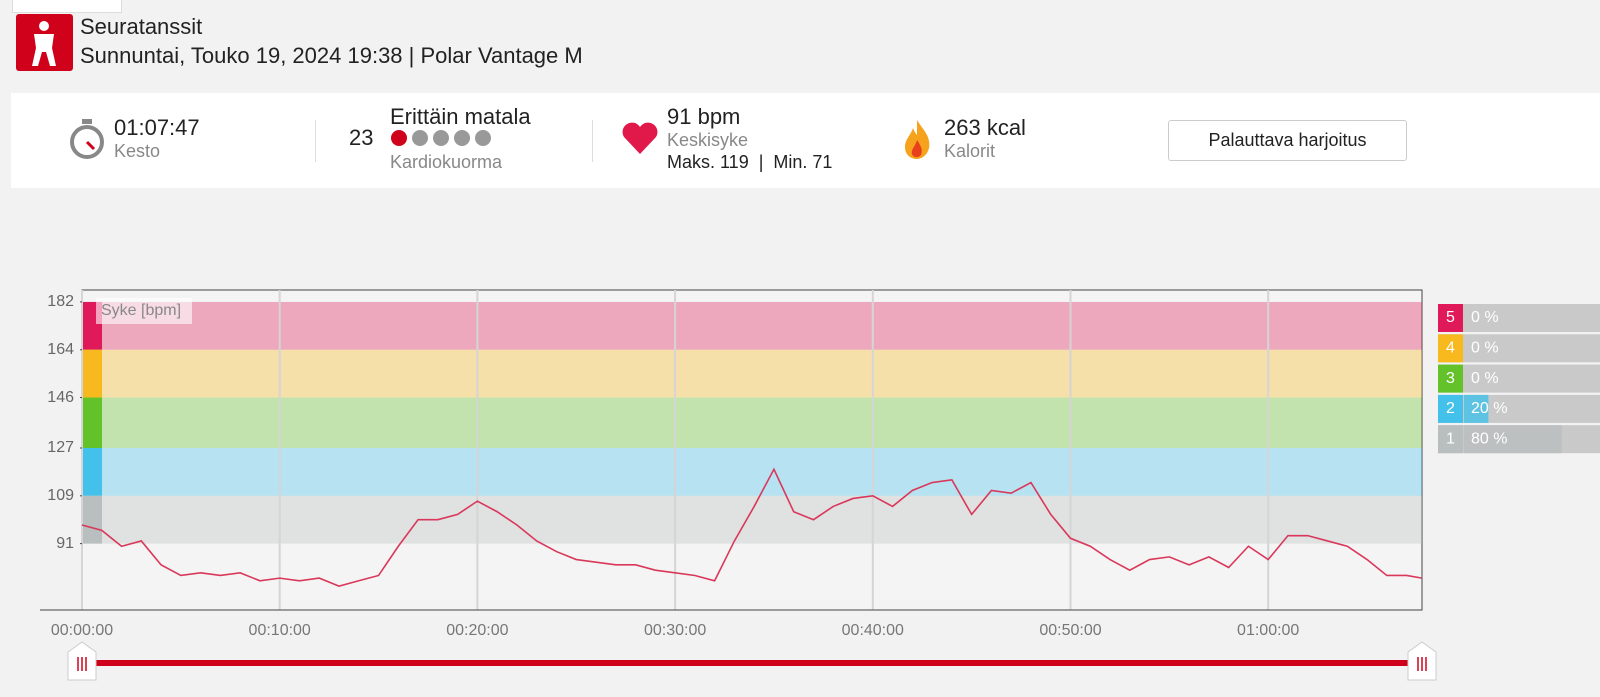  What do you see at coordinates (60, 447) in the screenshot?
I see `y-tick-label: 127` at bounding box center [60, 447].